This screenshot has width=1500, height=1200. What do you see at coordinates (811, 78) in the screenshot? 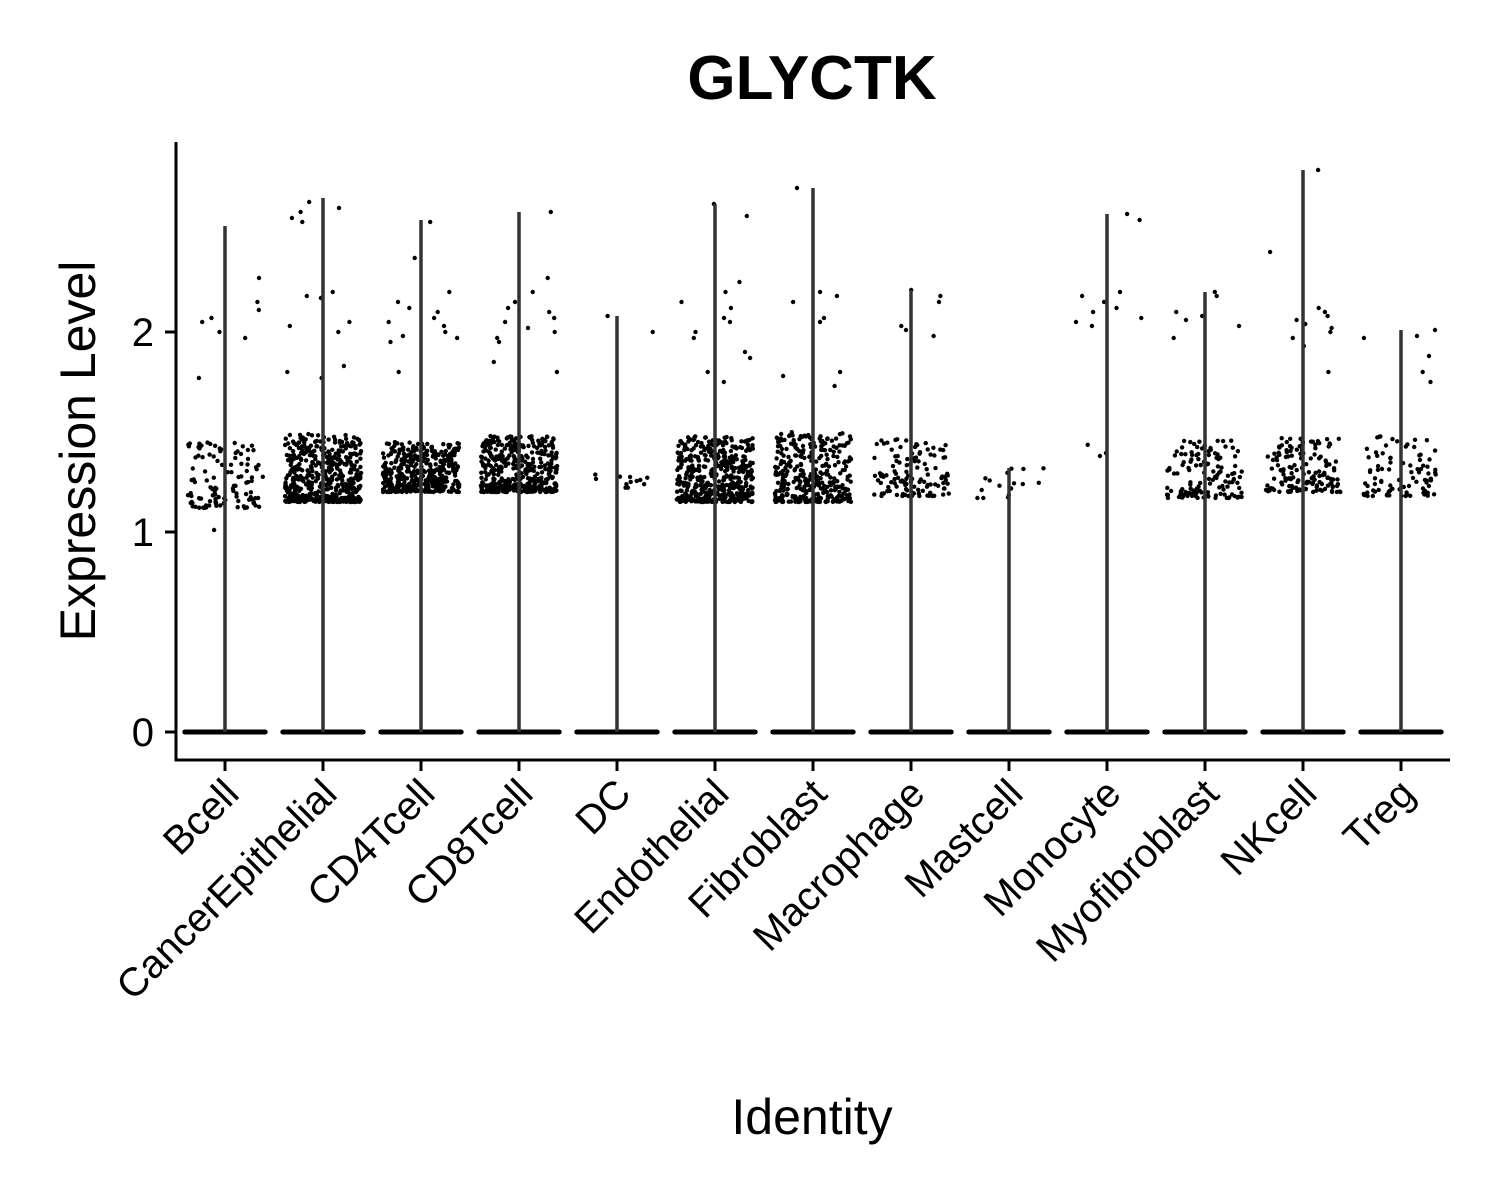
I see `chart-title: GLYCTK` at bounding box center [811, 78].